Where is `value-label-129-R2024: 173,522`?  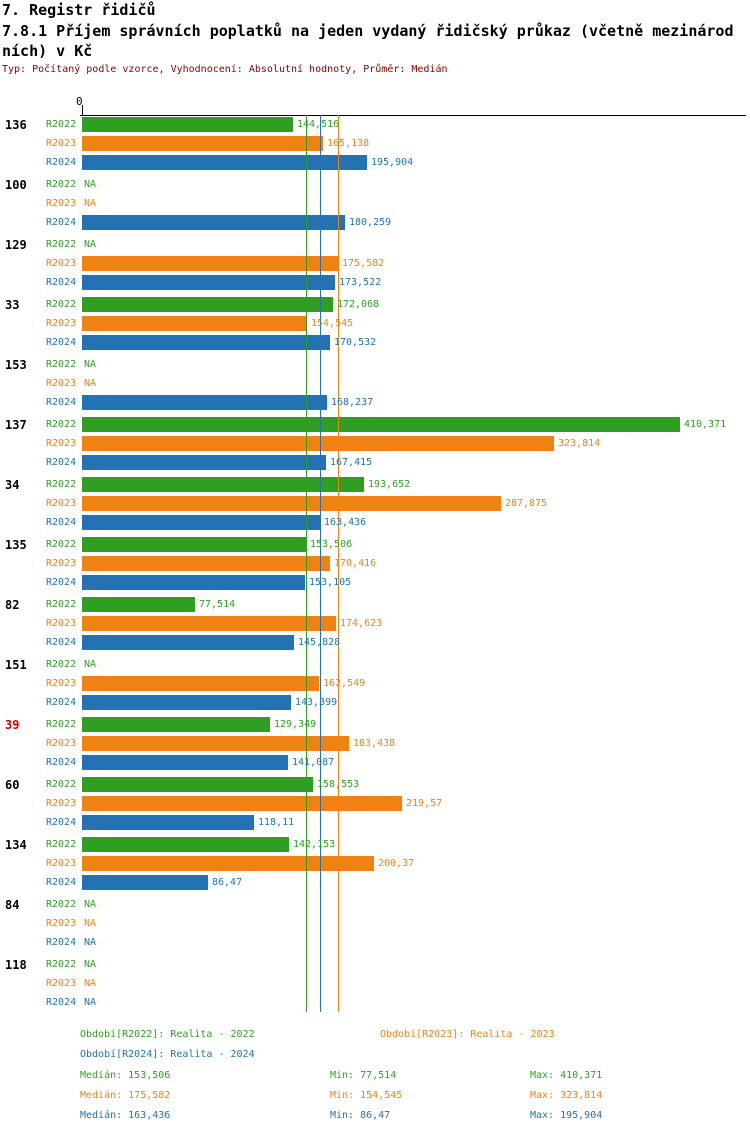
value-label-129-R2024: 173,522 is located at coordinates (360, 282).